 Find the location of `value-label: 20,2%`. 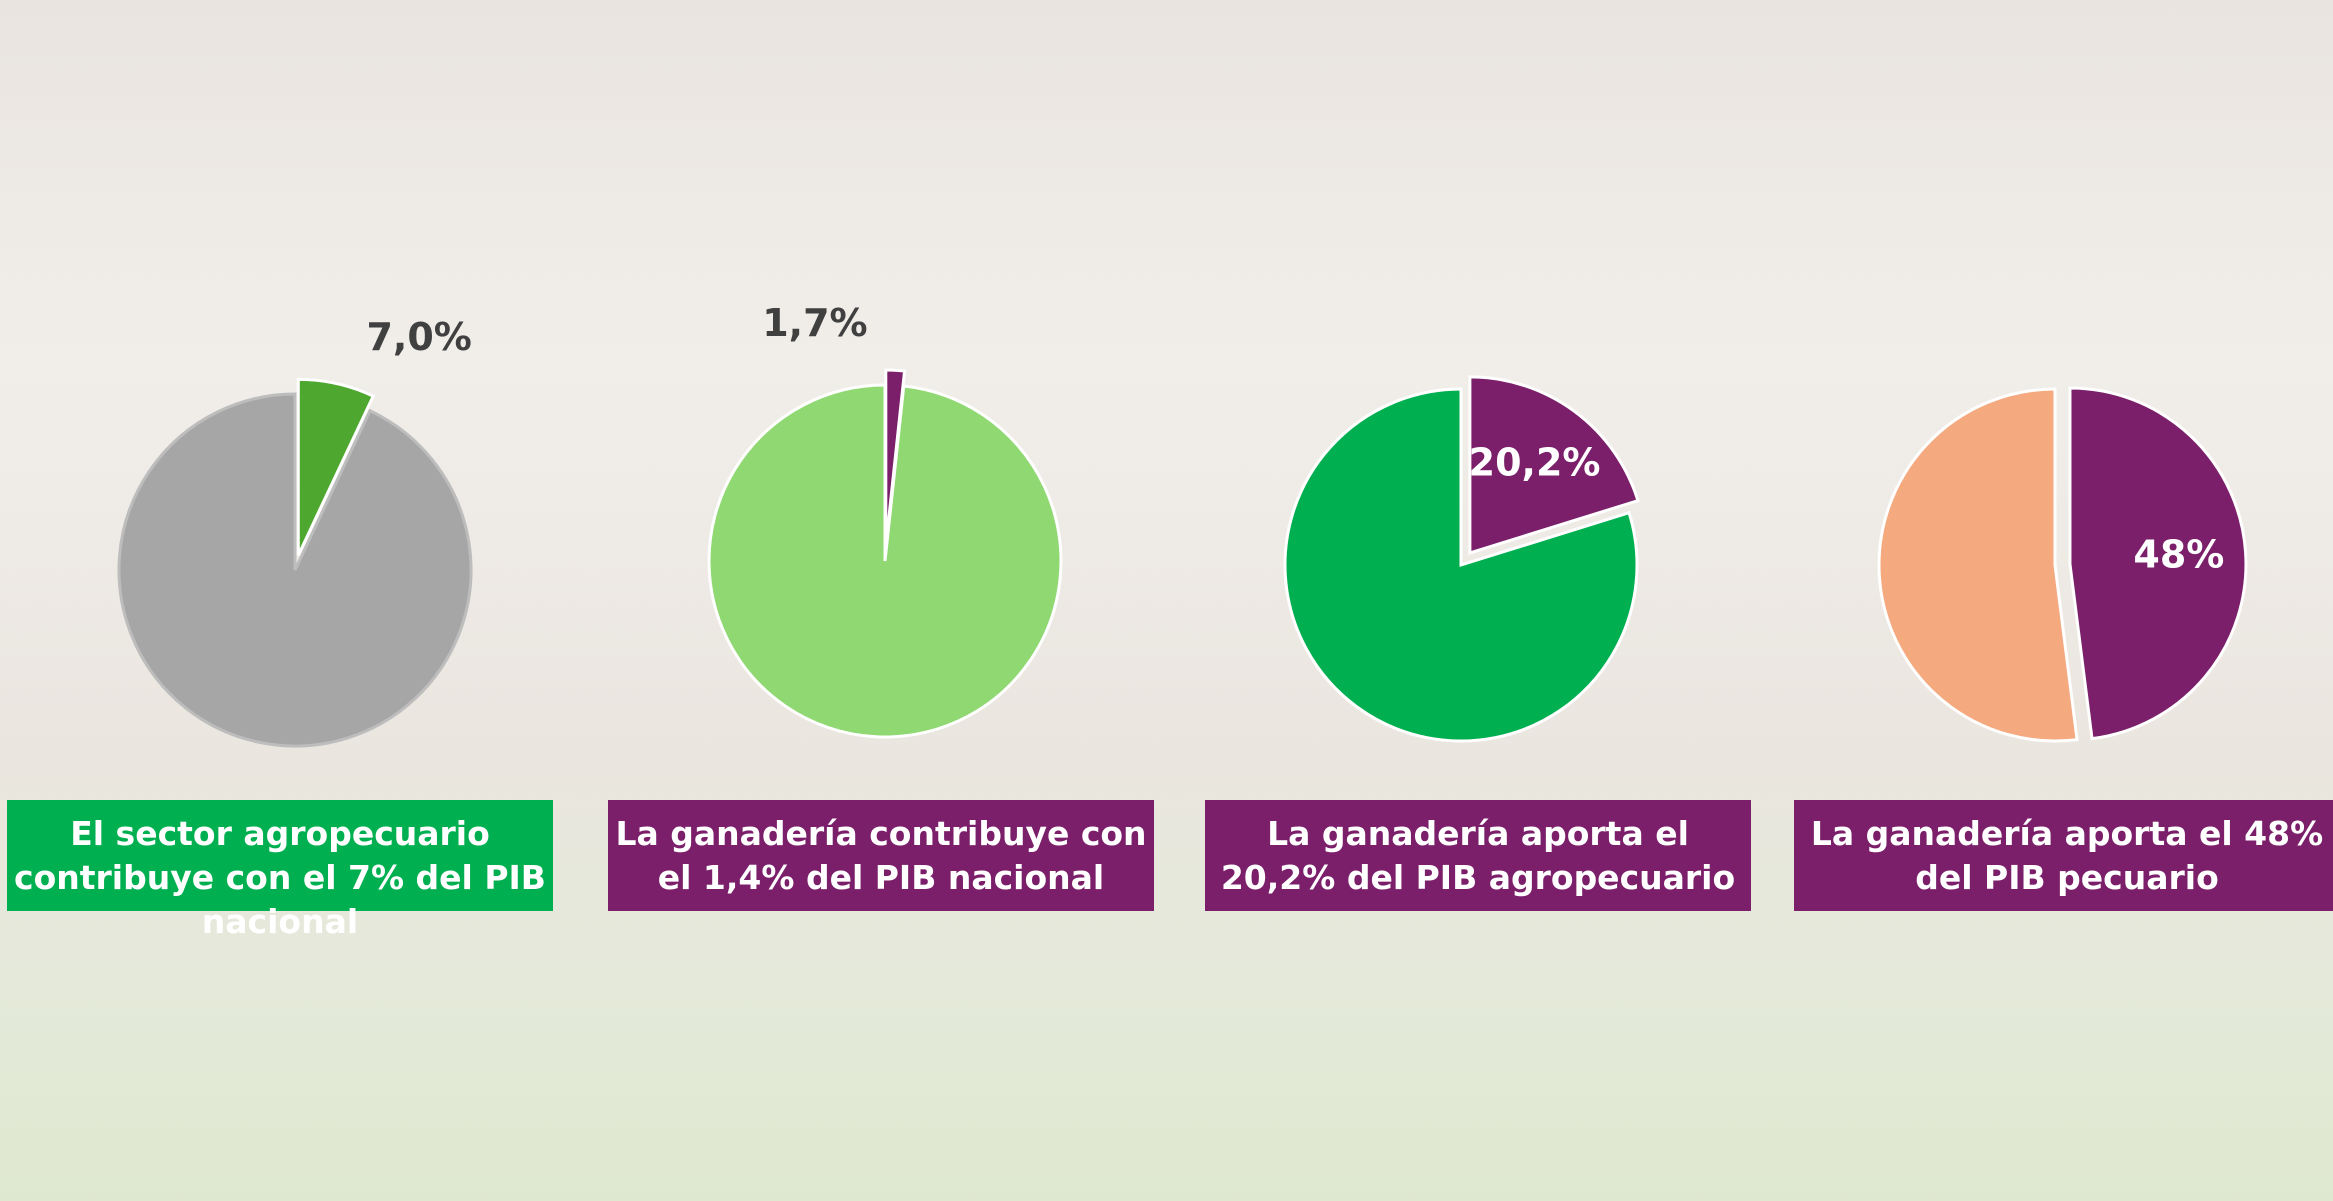

value-label: 20,2% is located at coordinates (1535, 463).